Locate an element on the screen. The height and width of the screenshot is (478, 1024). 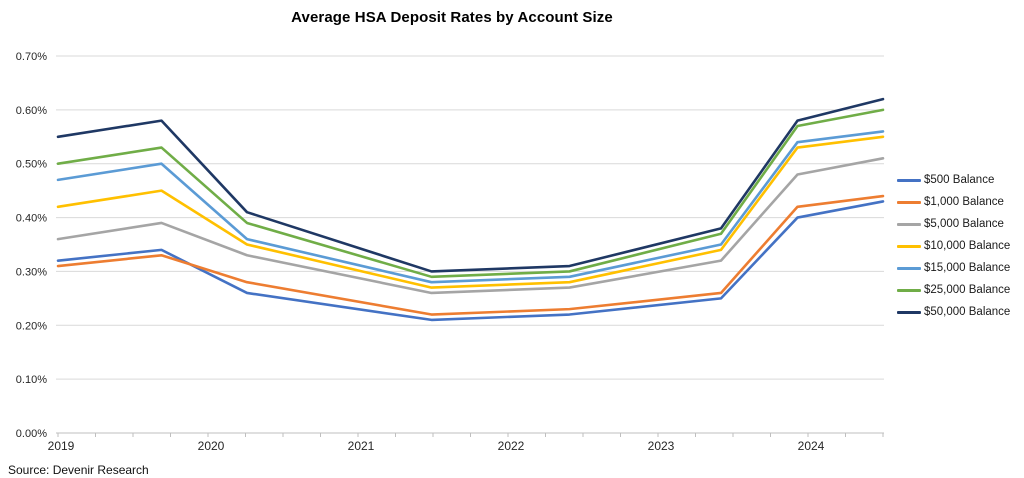
legend-item-10-000-balance: $10,000 Balance is located at coordinates (953, 246).